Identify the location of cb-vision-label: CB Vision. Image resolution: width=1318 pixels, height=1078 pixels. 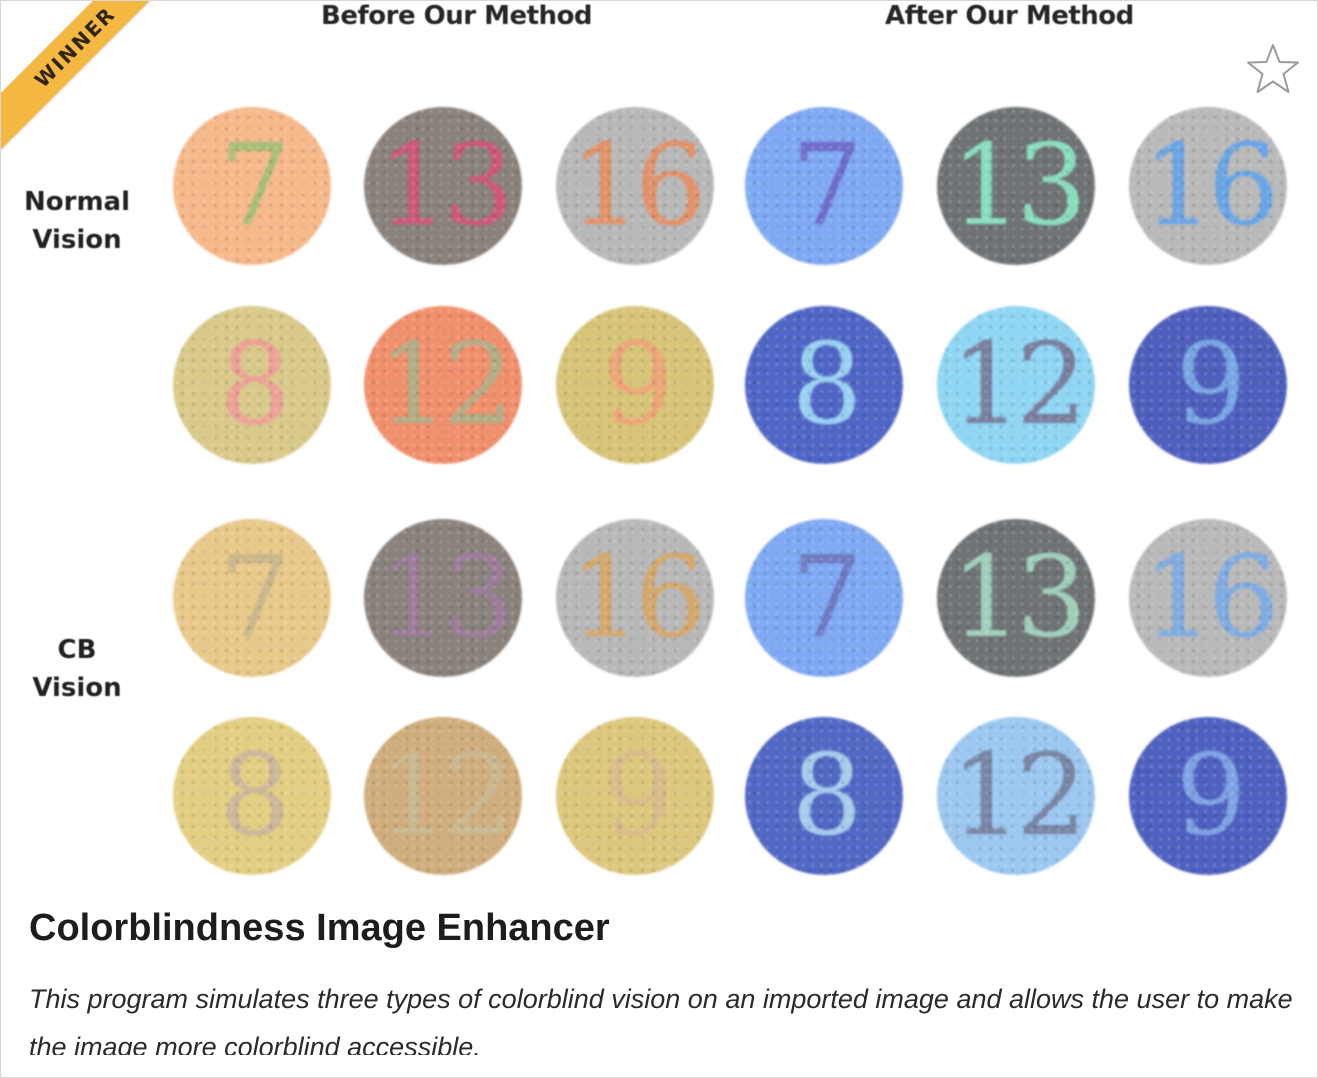
(77, 669).